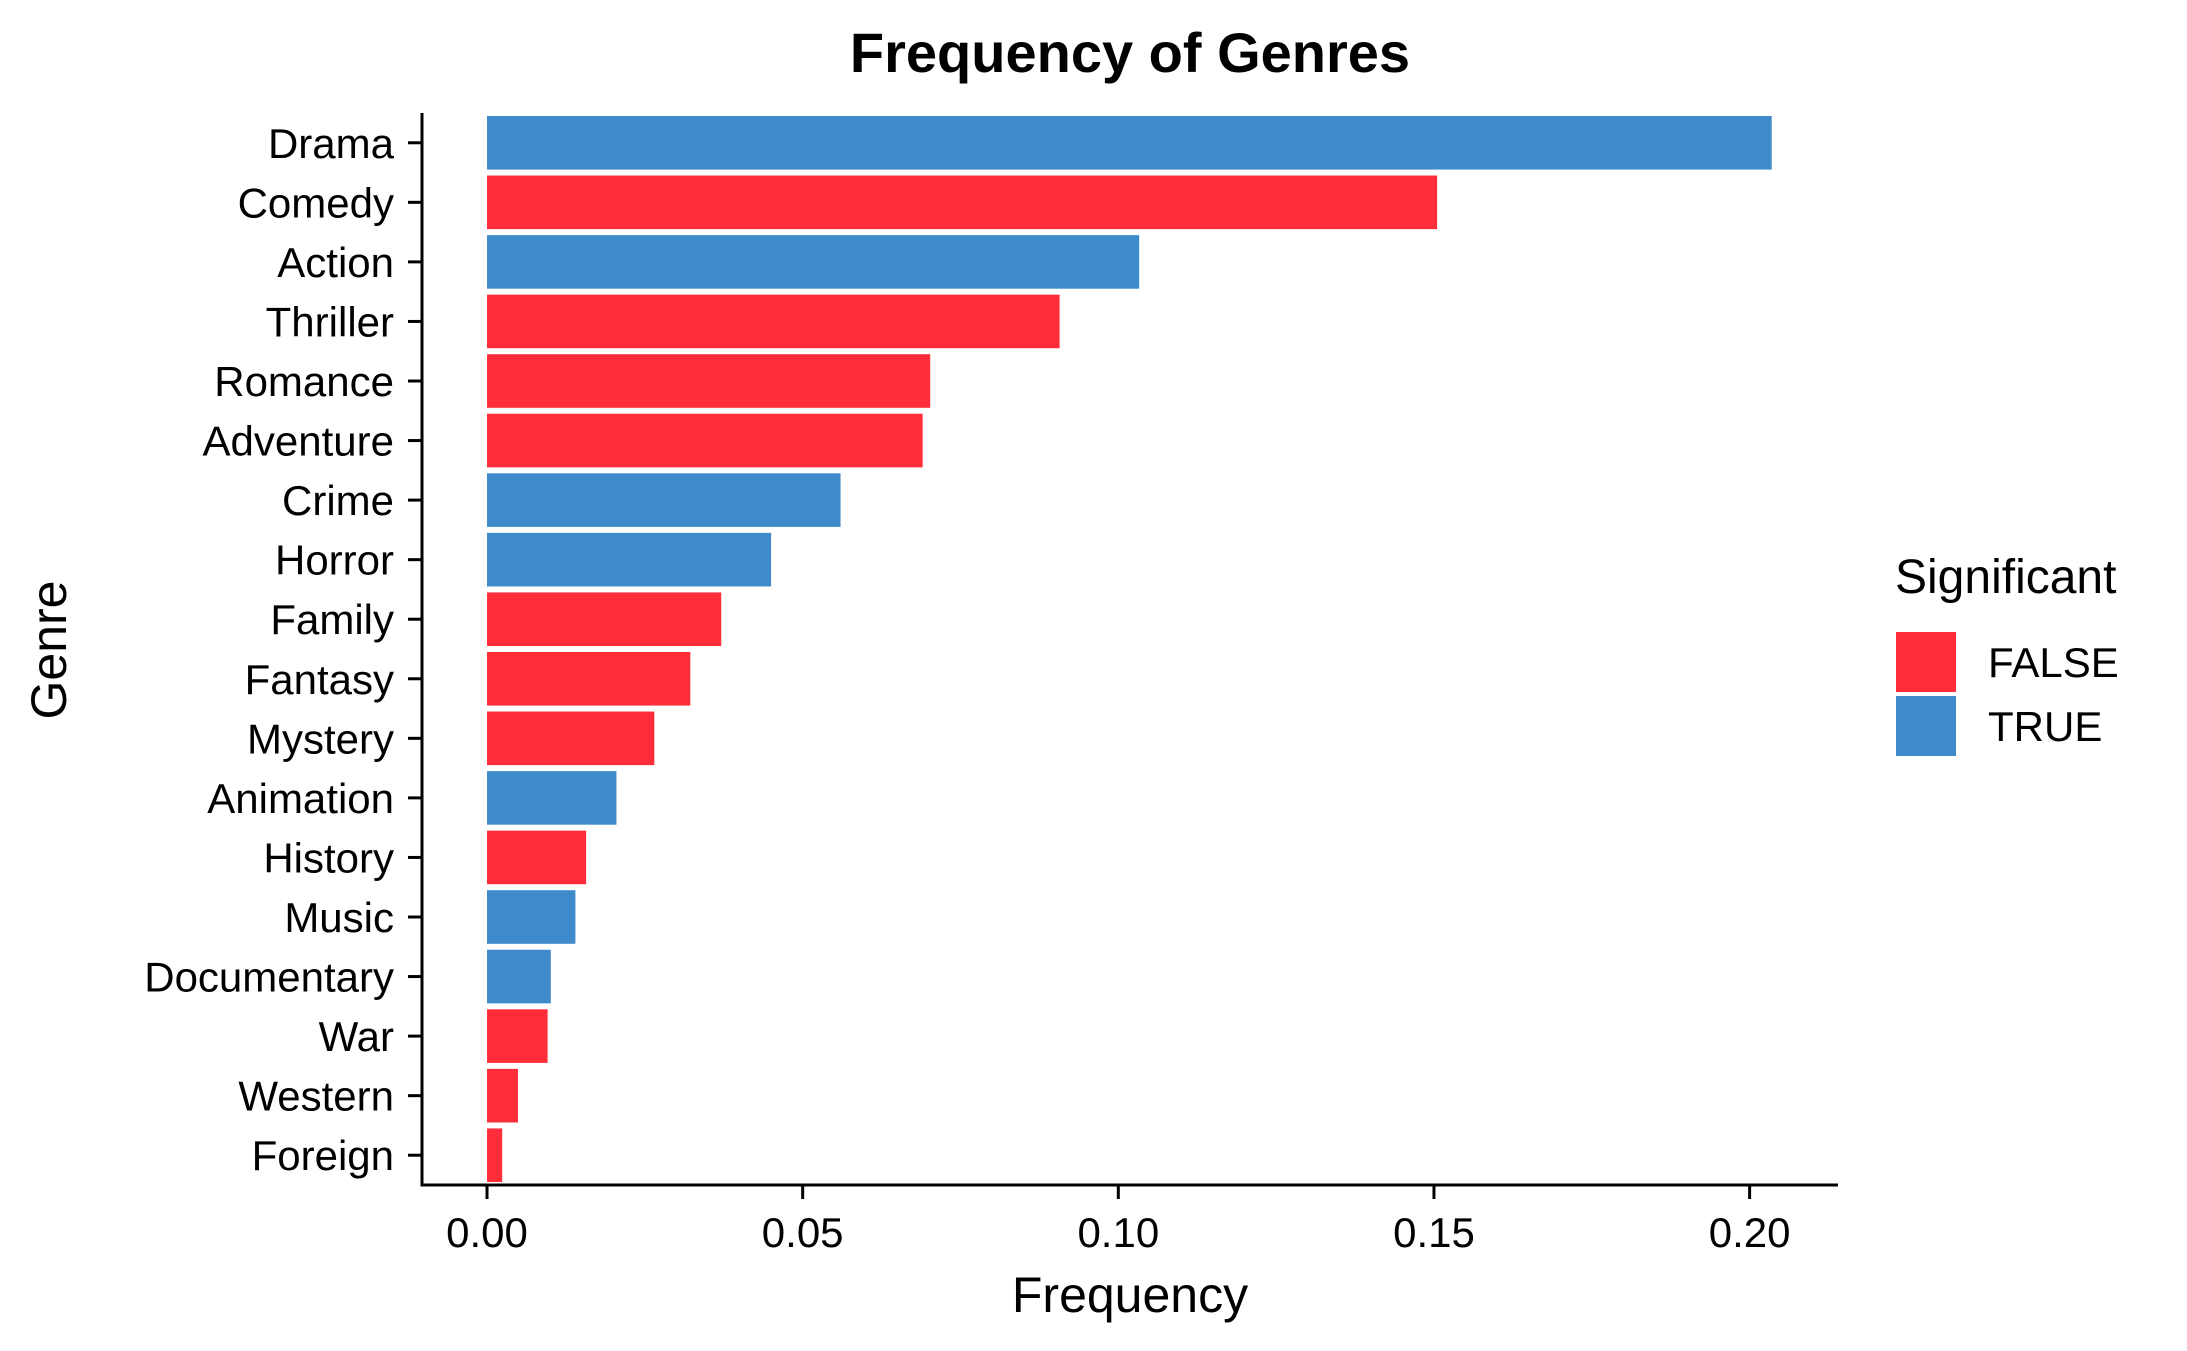 The image size is (2187, 1351). What do you see at coordinates (331, 143) in the screenshot?
I see `y-tick-label: Drama` at bounding box center [331, 143].